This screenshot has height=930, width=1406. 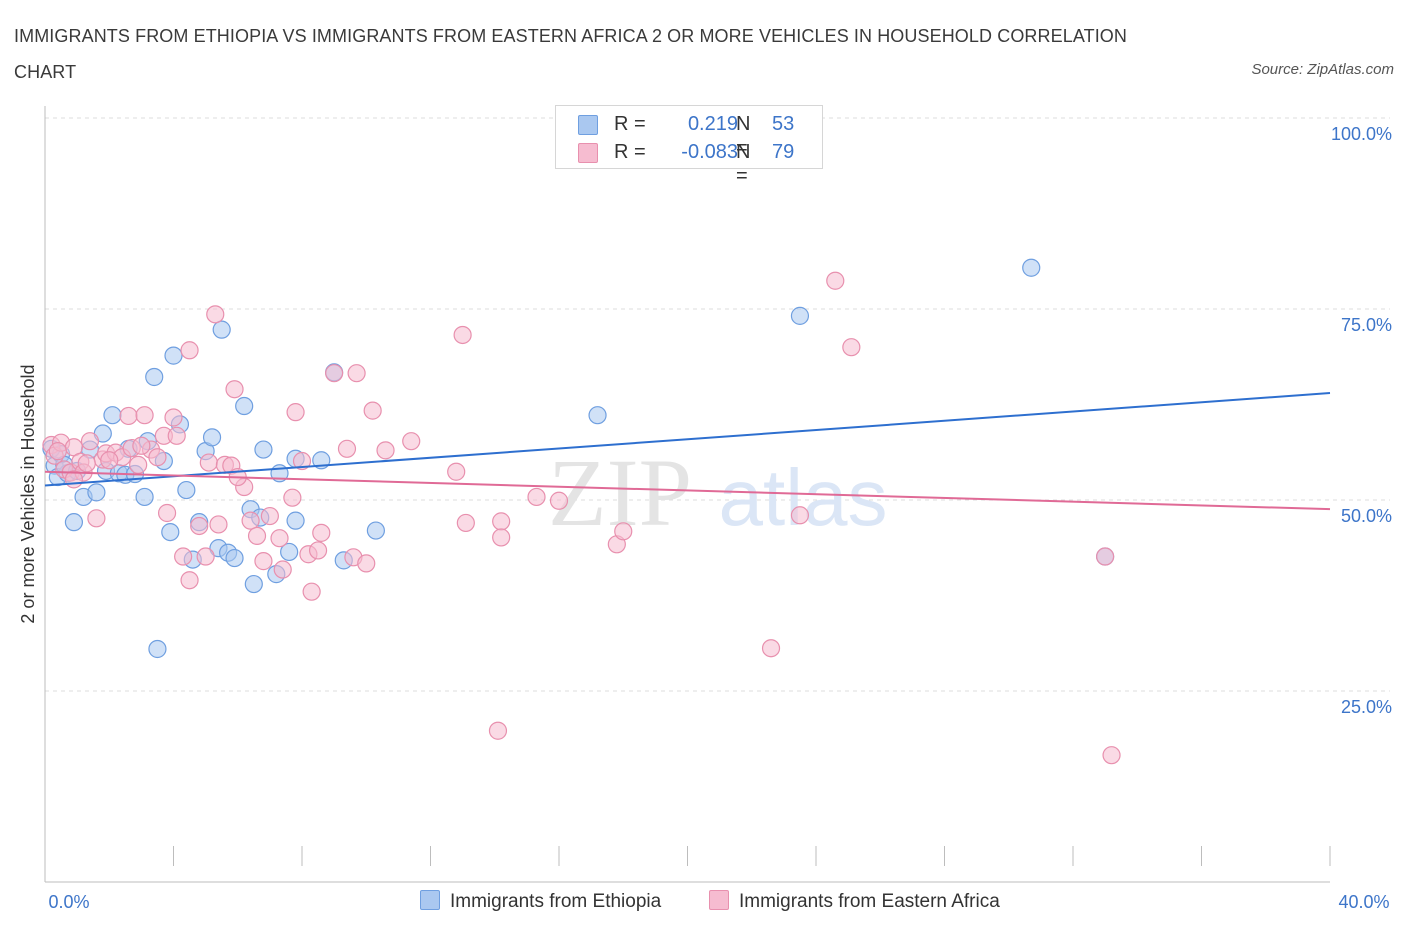 What do you see at coordinates (1366, 707) in the screenshot?
I see `y-tick-label: 25.0%` at bounding box center [1366, 707].